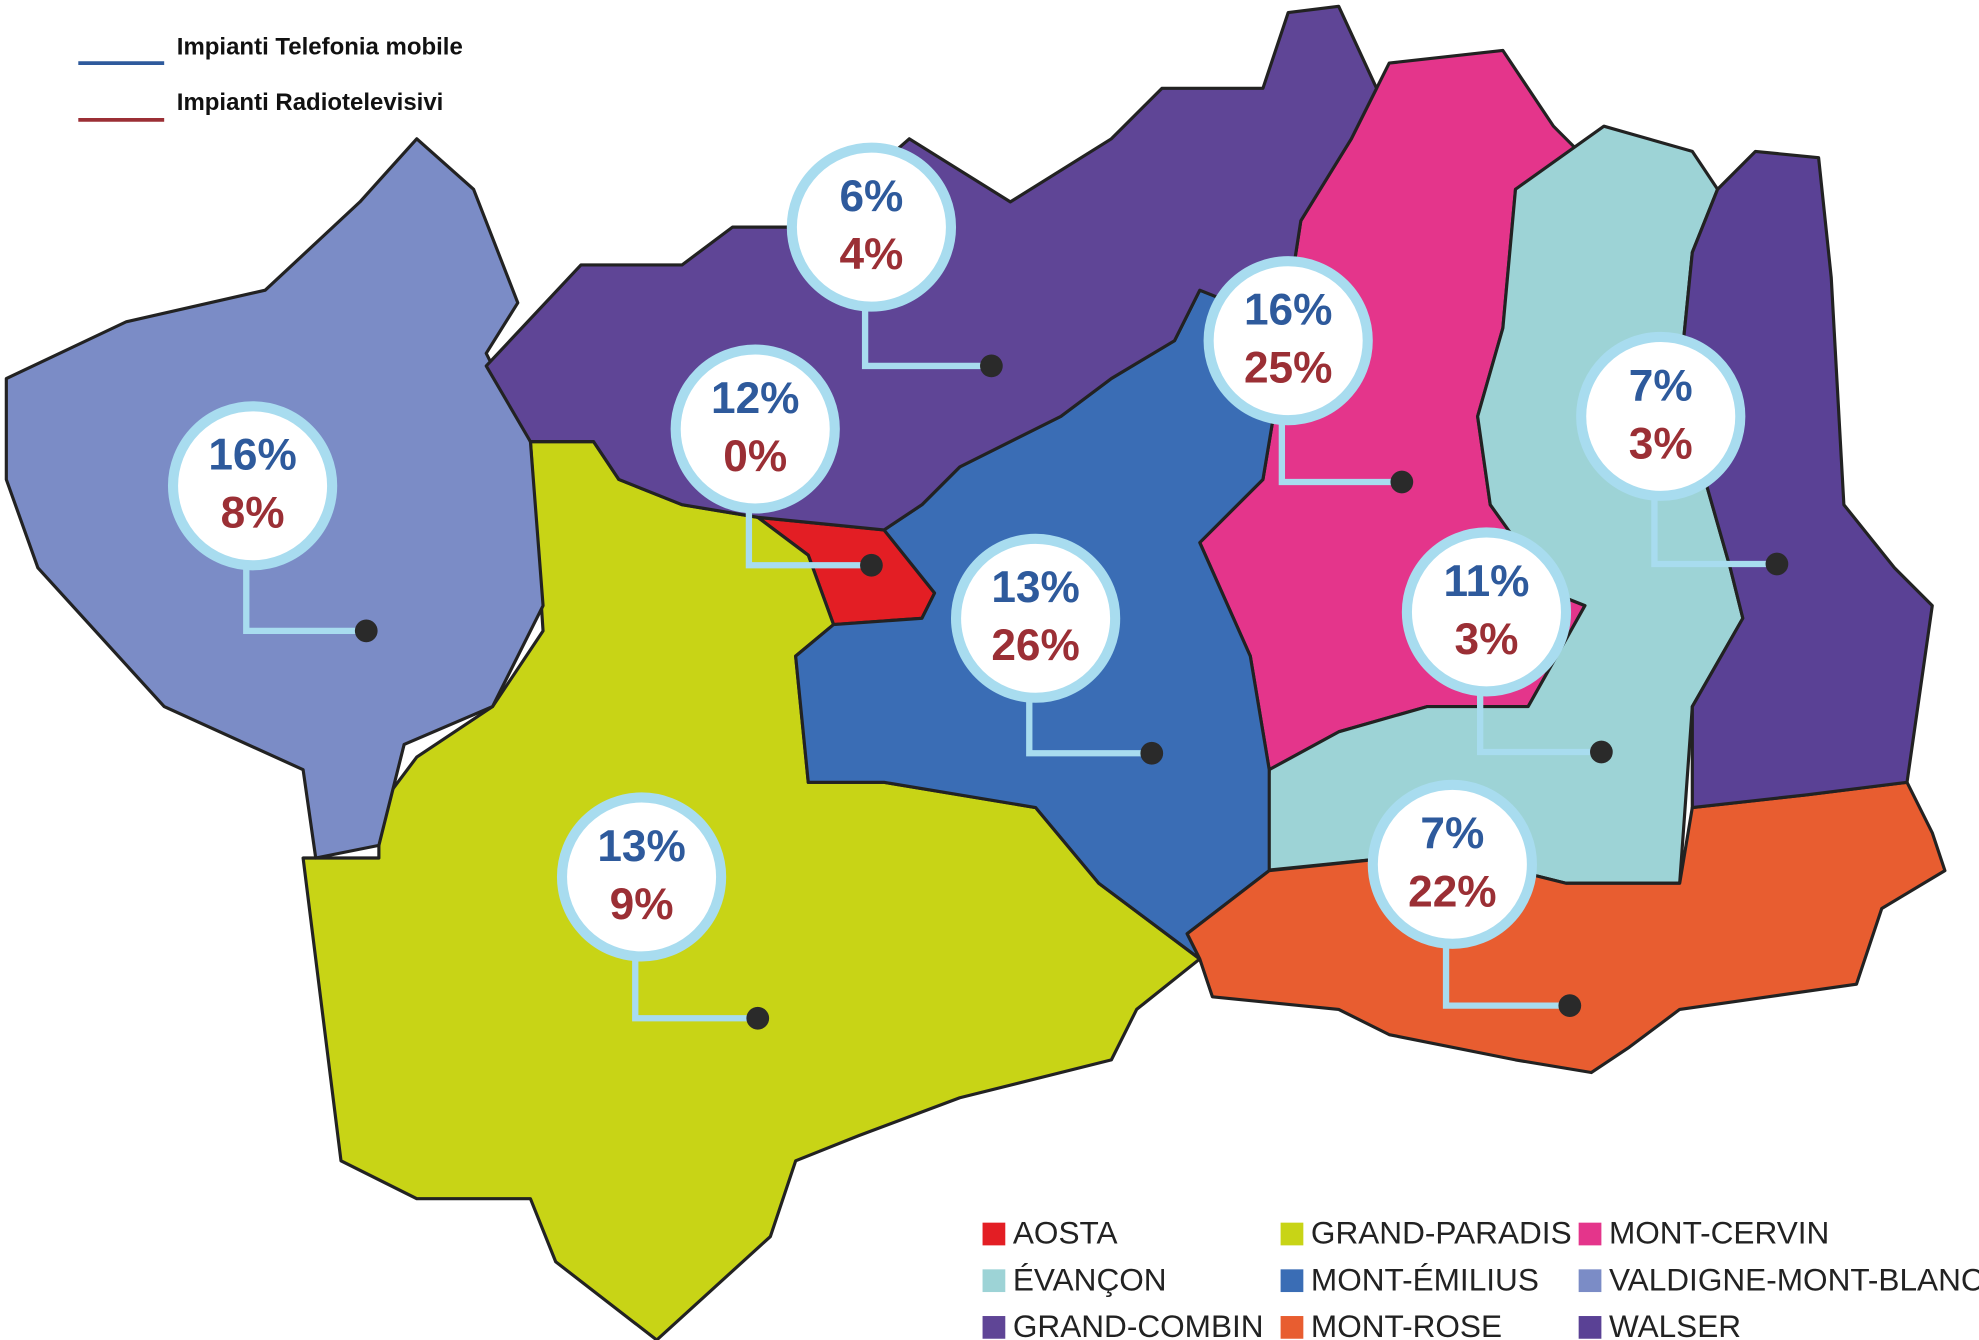  Describe the element at coordinates (1138, 1324) in the screenshot. I see `legend-label: GRAND-COMBIN` at that location.